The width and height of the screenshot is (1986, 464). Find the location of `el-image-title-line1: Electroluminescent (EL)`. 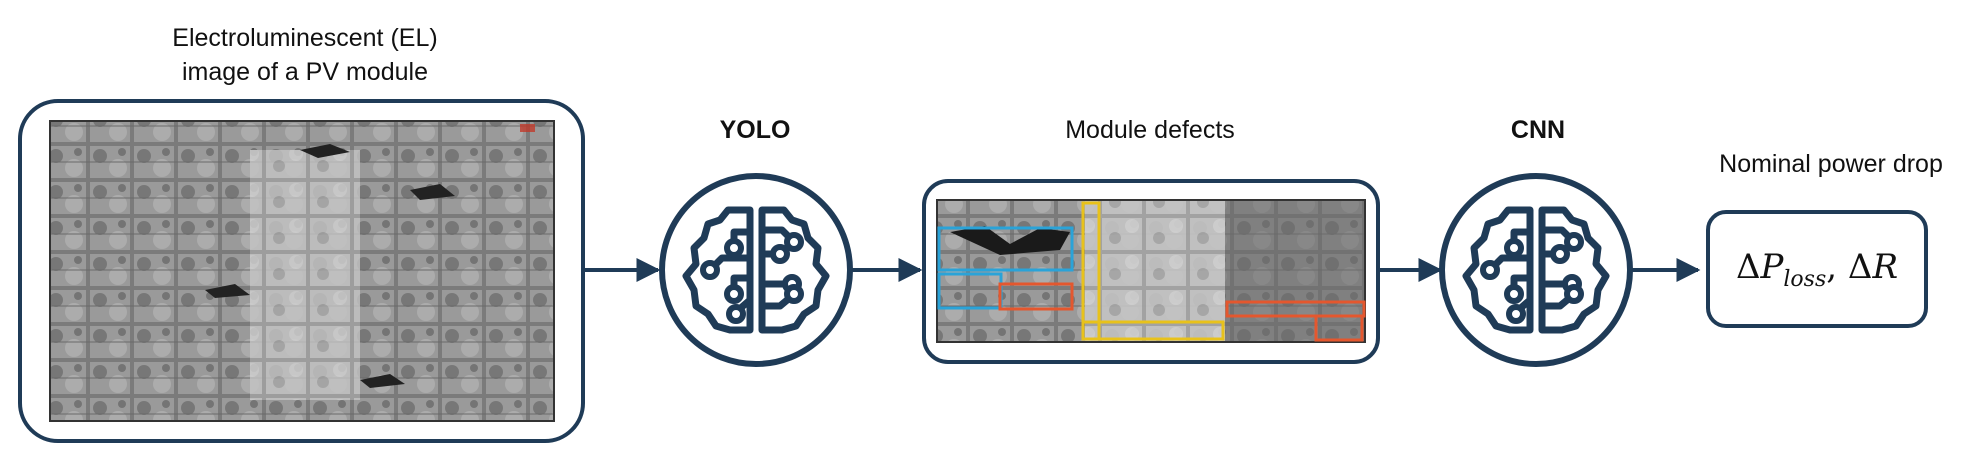

el-image-title-line1: Electroluminescent (EL) is located at coordinates (305, 38).